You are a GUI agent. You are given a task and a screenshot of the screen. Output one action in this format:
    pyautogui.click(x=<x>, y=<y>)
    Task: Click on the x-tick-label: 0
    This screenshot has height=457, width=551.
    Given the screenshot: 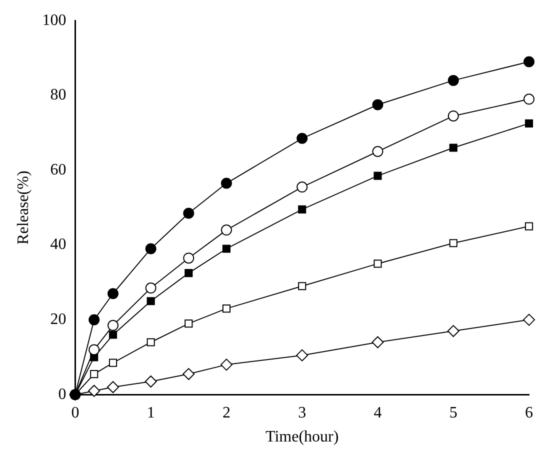 What is the action you would take?
    pyautogui.click(x=75, y=413)
    